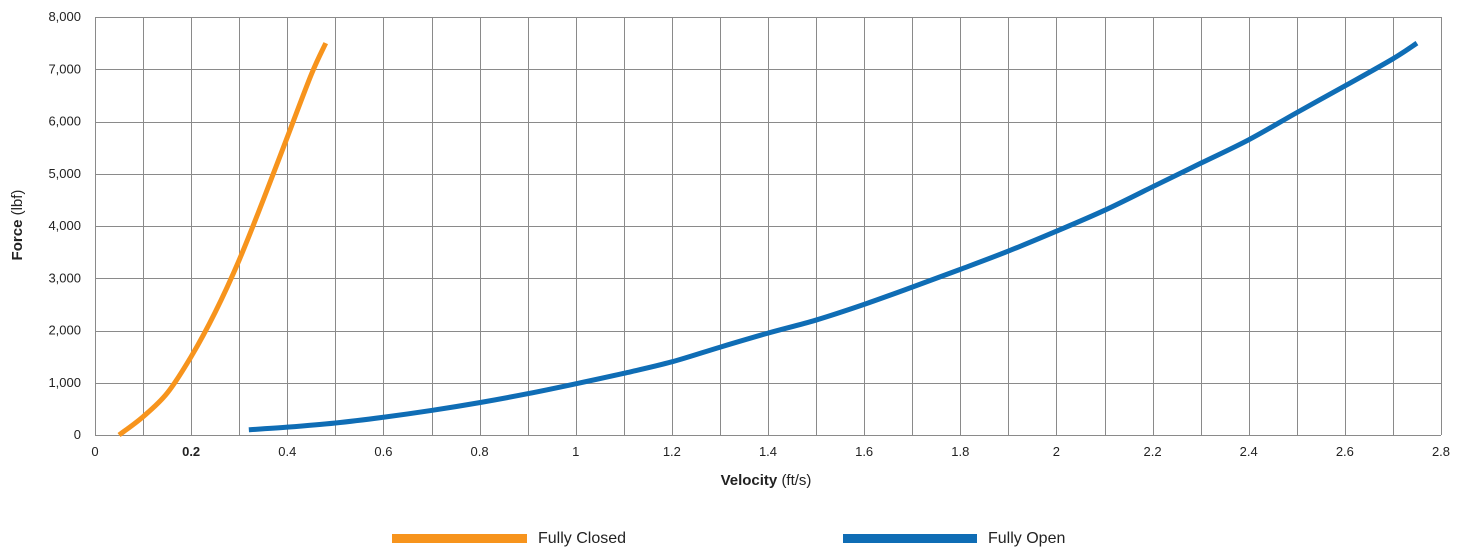 This screenshot has height=549, width=1461. I want to click on x-tick-label: 1.8, so click(960, 451).